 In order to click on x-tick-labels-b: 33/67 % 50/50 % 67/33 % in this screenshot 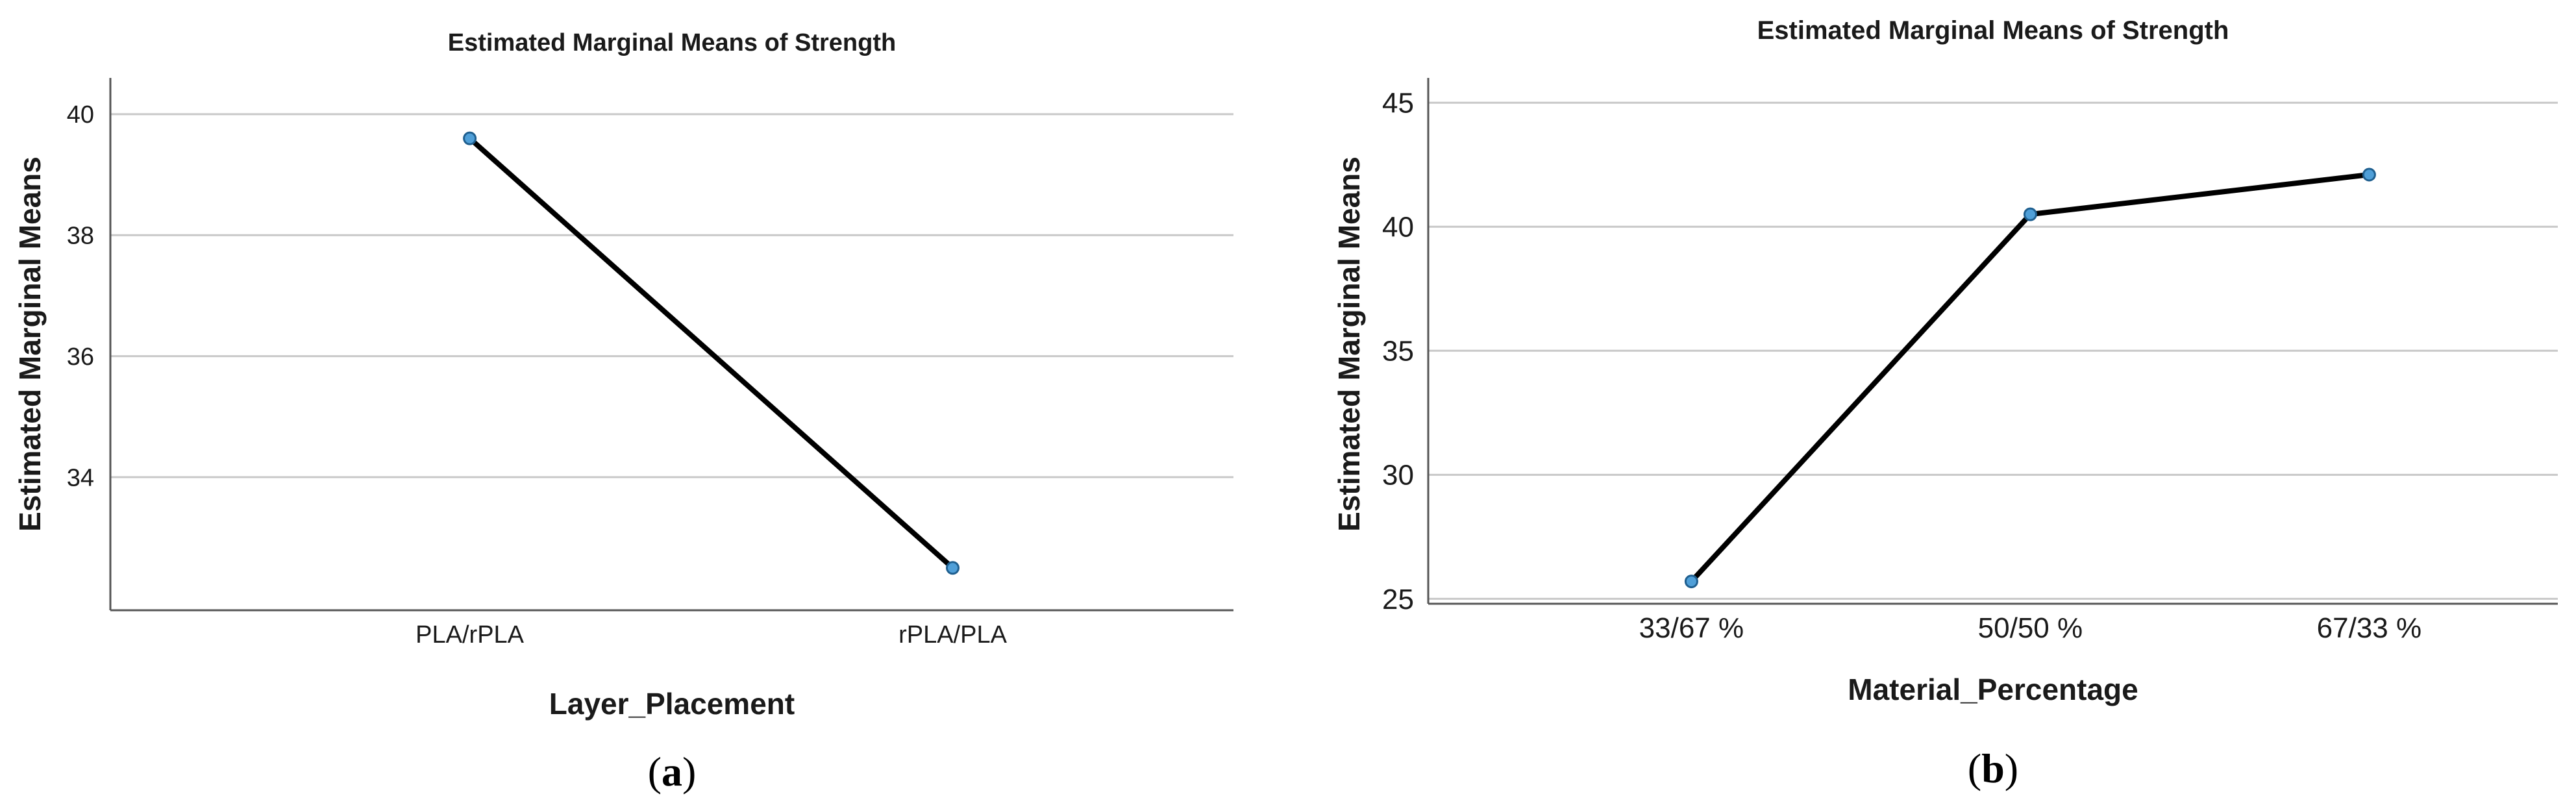, I will do `click(2030, 628)`.